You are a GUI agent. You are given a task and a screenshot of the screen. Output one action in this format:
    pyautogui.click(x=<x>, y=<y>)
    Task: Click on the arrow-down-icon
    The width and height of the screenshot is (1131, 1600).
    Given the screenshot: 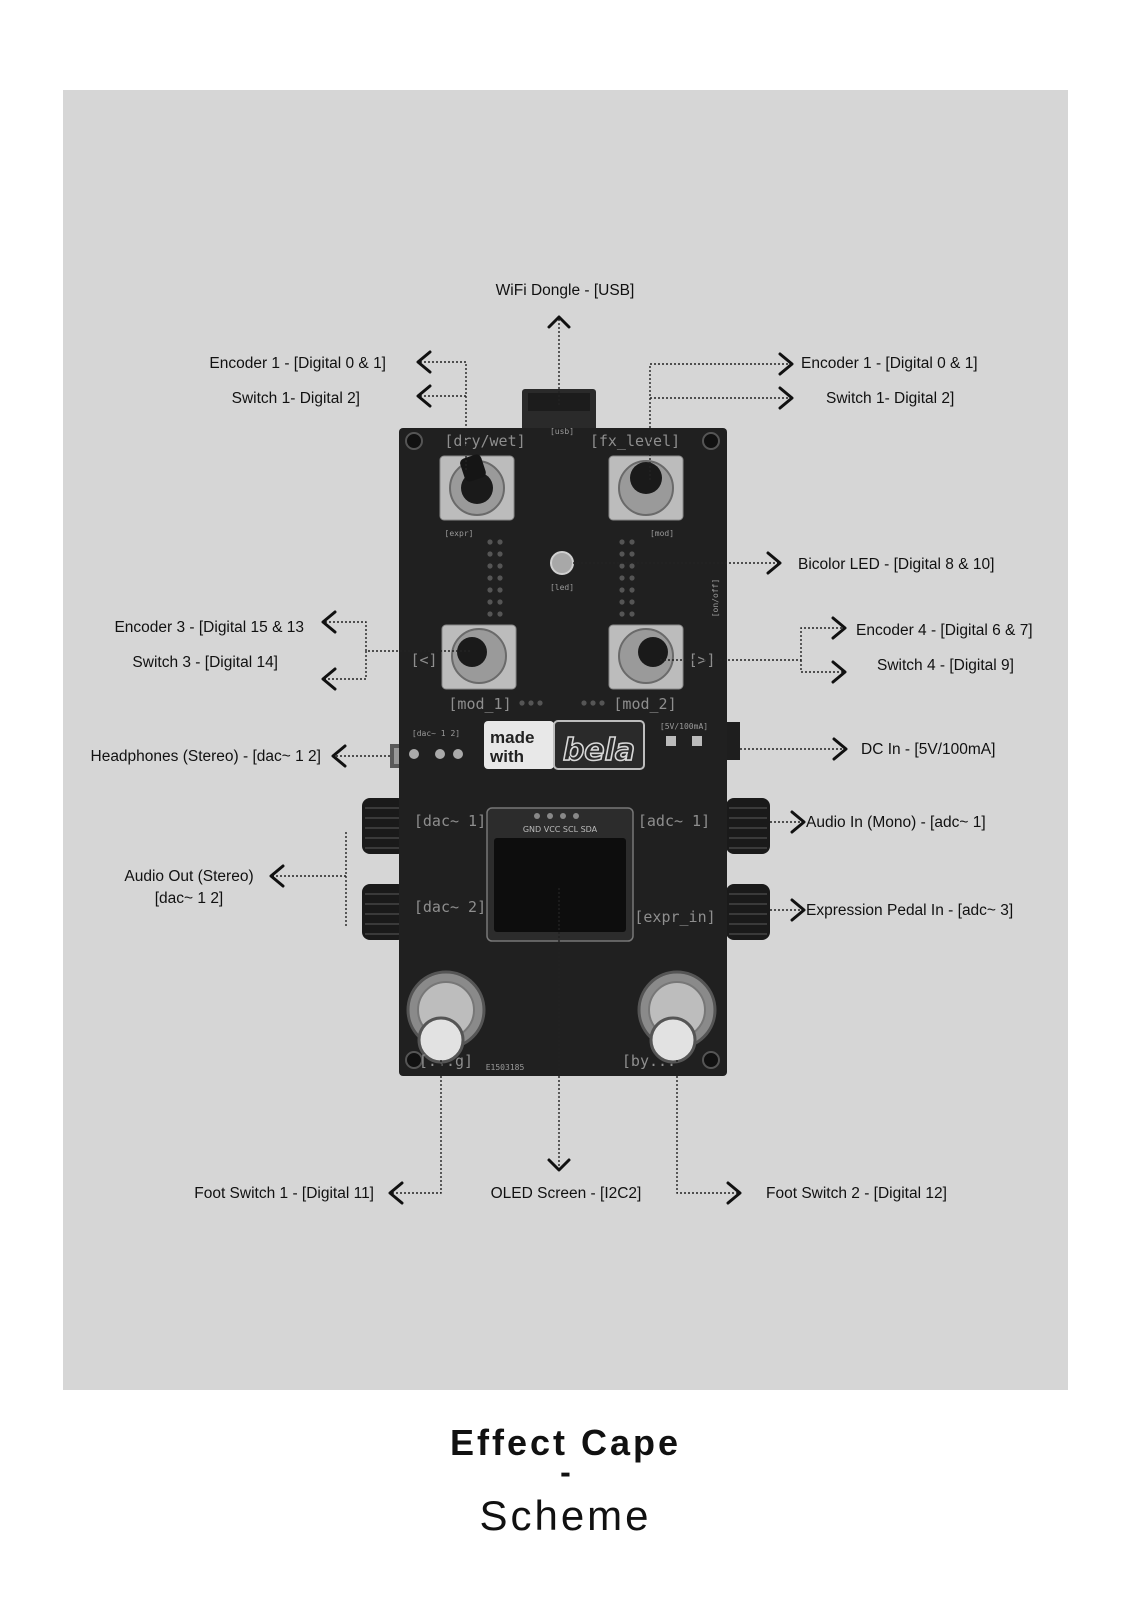 What is the action you would take?
    pyautogui.click(x=559, y=1165)
    